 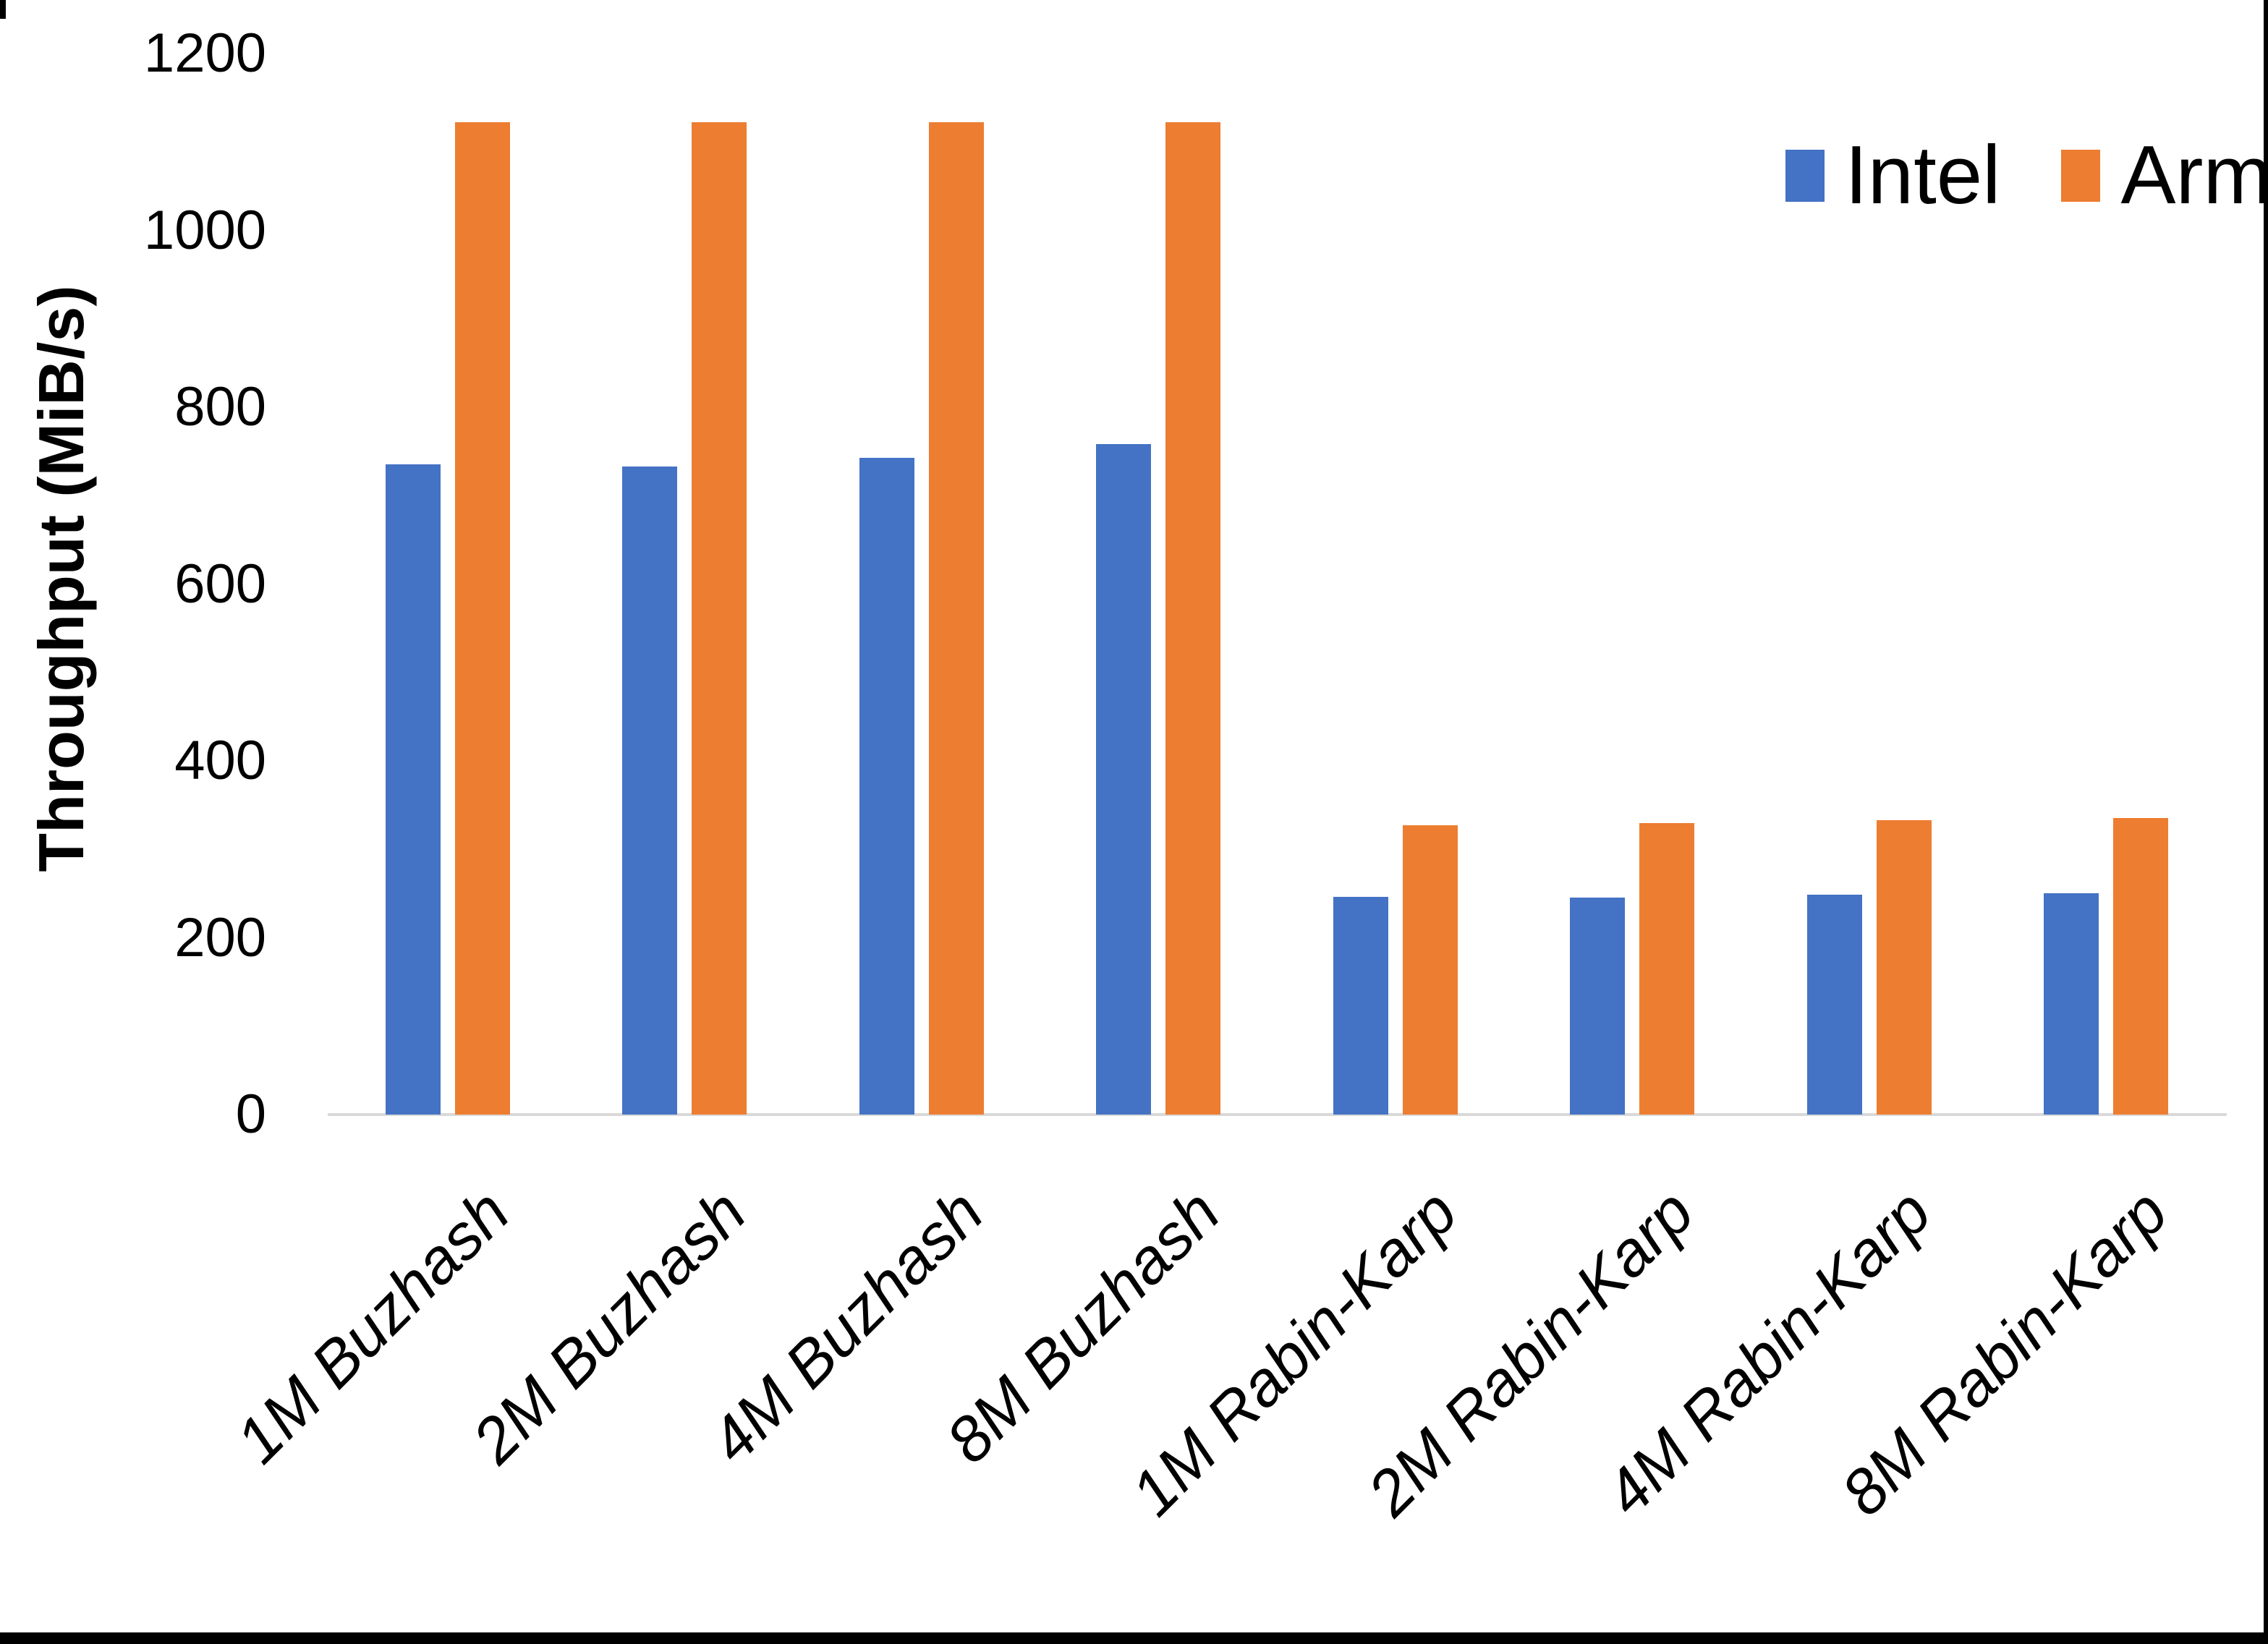 I want to click on legend-label-intel: Intel, so click(x=1923, y=175).